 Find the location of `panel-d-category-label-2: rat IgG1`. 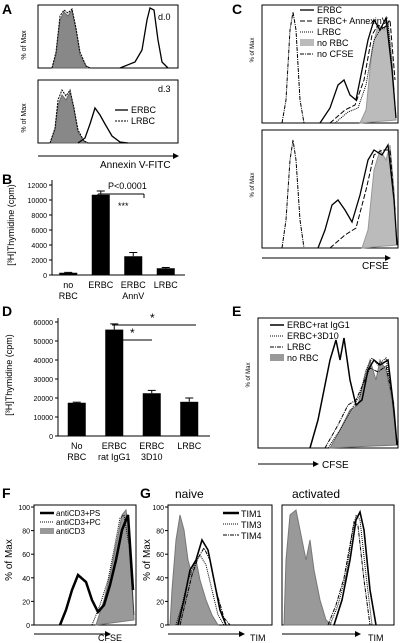

panel-d-category-label-2: rat IgG1 is located at coordinates (114, 457).